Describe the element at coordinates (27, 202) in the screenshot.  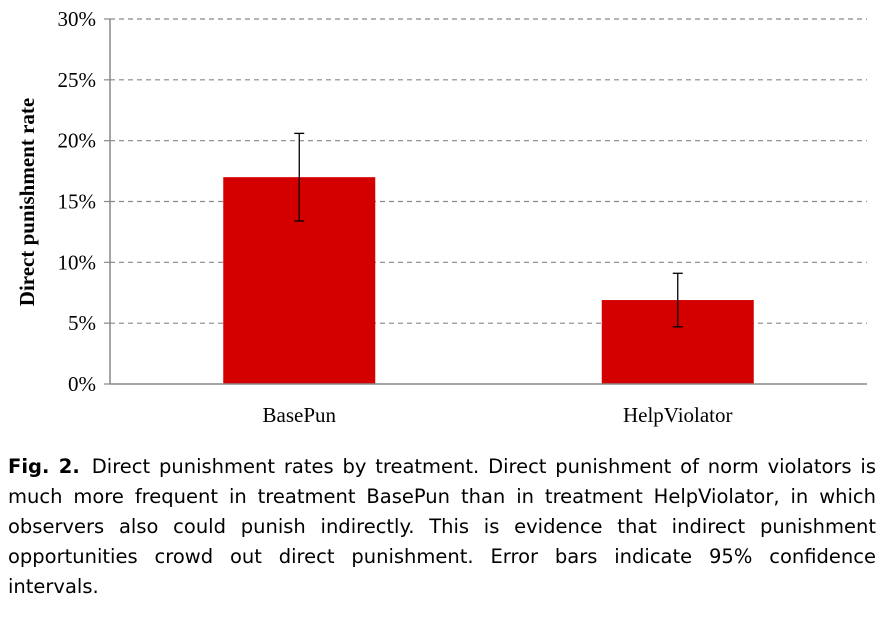
I see `y-axis-label: Direct punishment rate` at that location.